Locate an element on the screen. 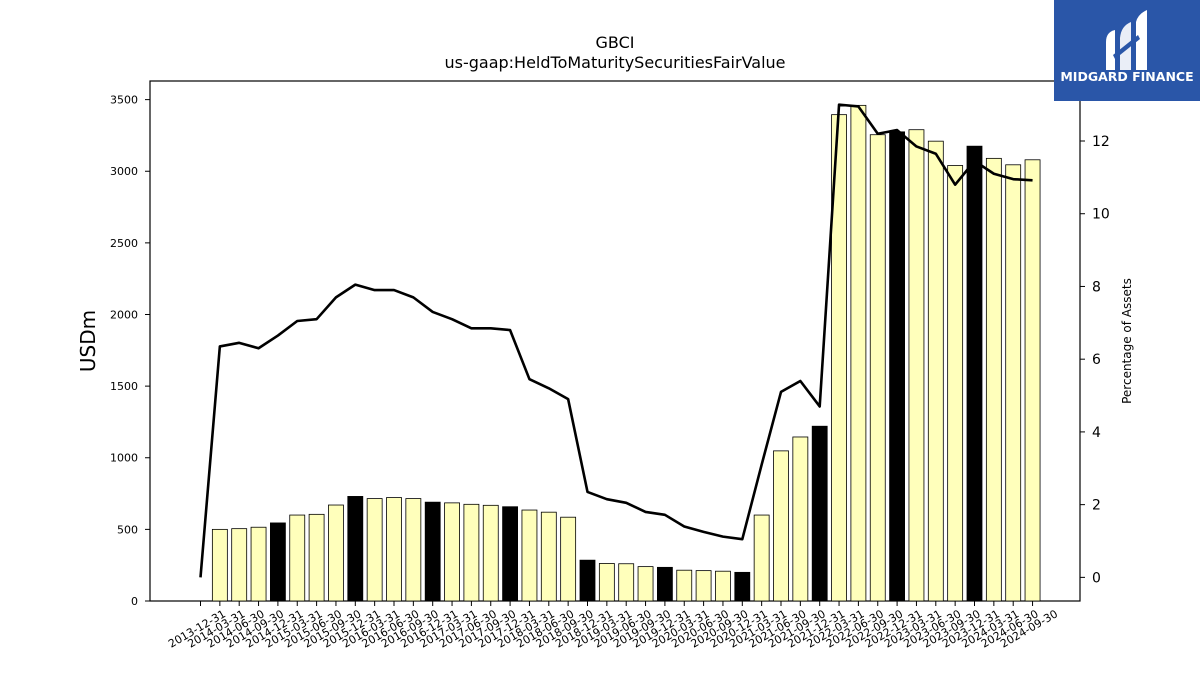 The width and height of the screenshot is (1200, 675). brand-logo: MIDGARD FINANCE is located at coordinates (1127, 50).